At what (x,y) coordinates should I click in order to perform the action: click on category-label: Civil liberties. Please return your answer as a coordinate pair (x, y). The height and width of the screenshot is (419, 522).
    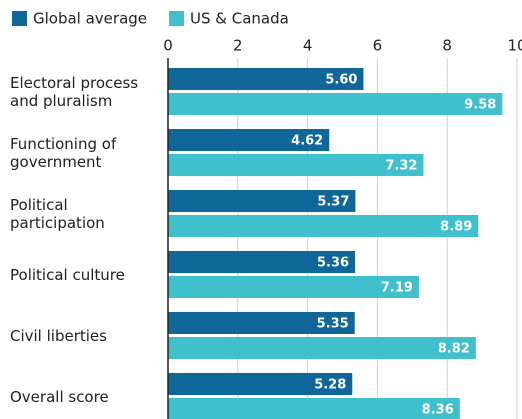
    Looking at the image, I should click on (58, 336).